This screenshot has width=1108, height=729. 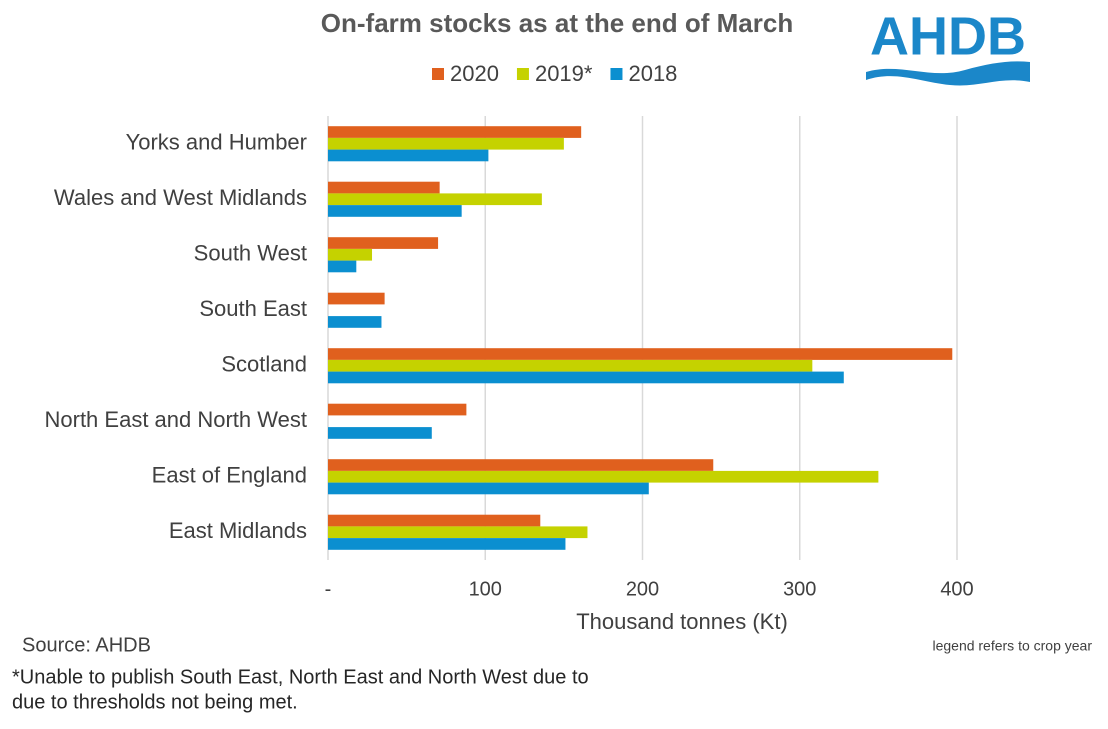 What do you see at coordinates (948, 73) in the screenshot?
I see `logo-wave` at bounding box center [948, 73].